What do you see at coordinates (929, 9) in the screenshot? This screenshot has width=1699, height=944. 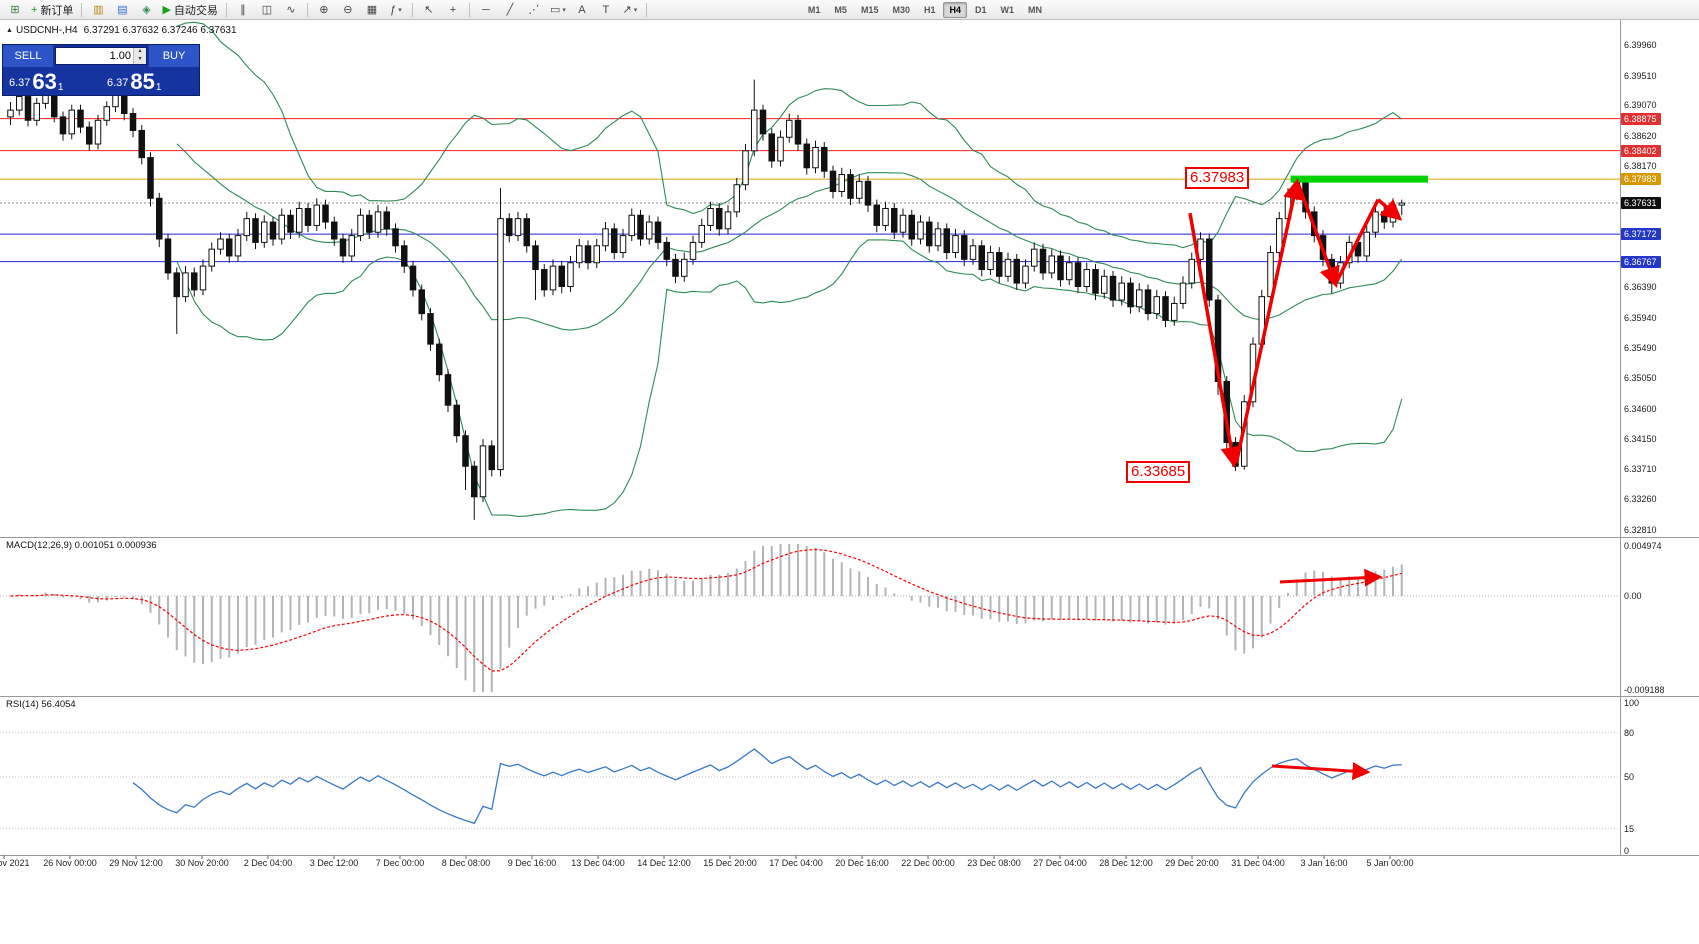 I see `timeframe-button-h1: H1` at bounding box center [929, 9].